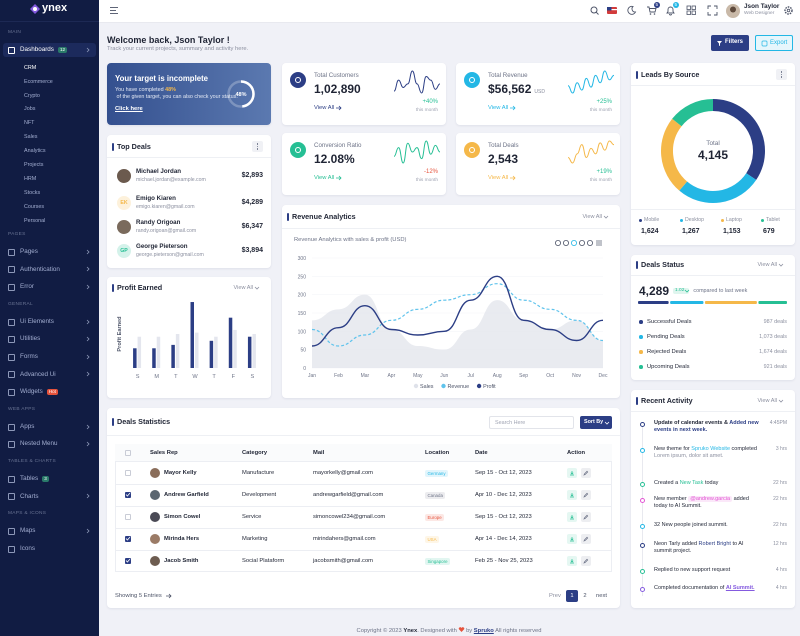 The width and height of the screenshot is (800, 636). Describe the element at coordinates (27, 426) in the screenshot. I see `sidebar-item: Apps` at that location.